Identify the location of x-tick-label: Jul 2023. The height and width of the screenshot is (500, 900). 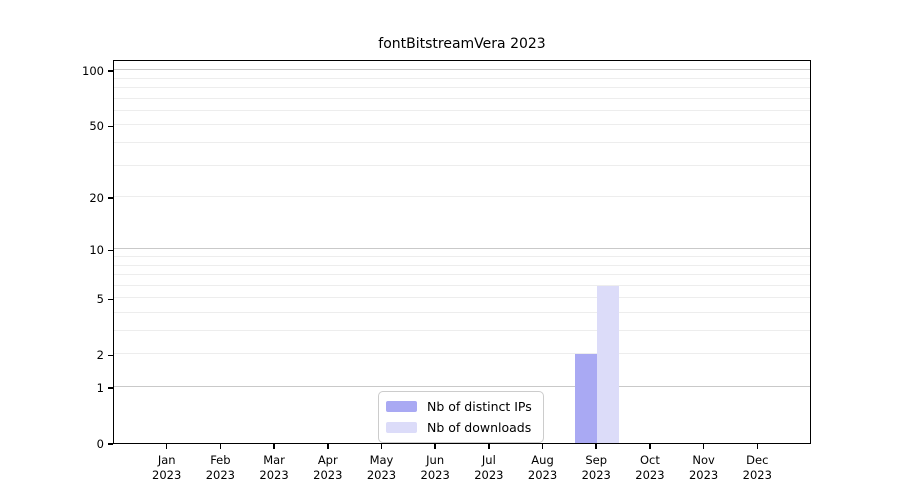
(489, 468).